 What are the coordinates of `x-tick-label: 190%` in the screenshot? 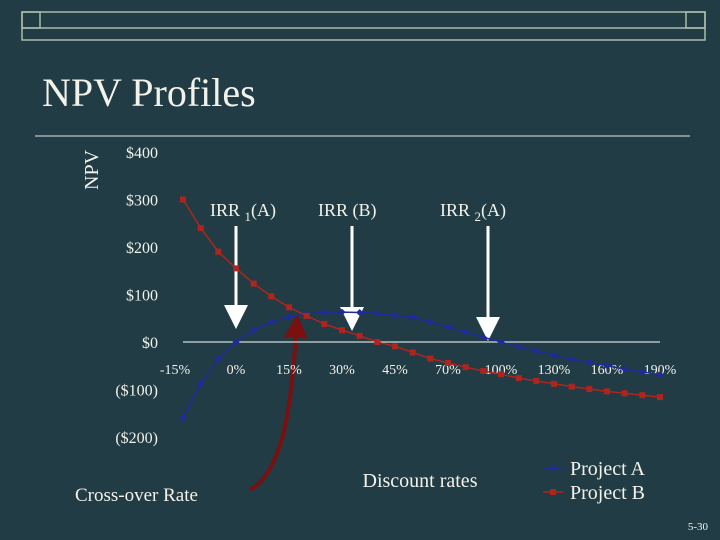 It's located at (660, 370).